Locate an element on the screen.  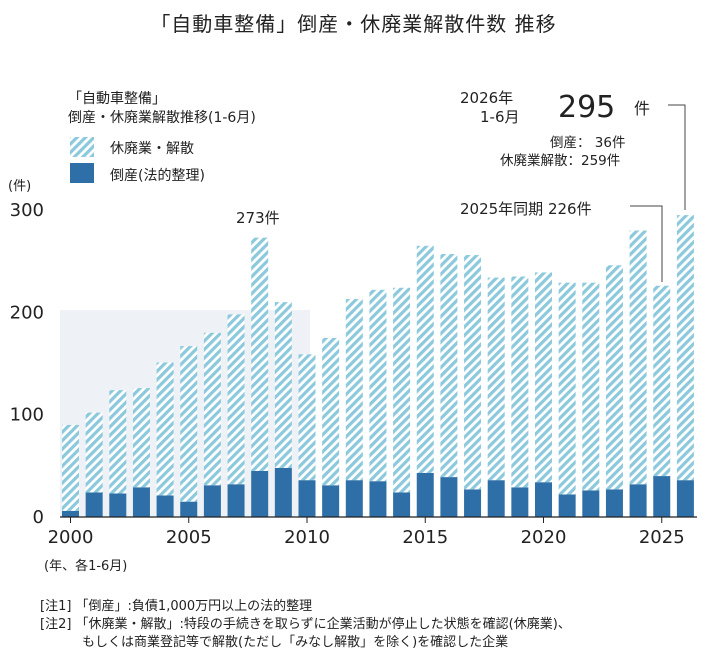
bar-closure-2016 is located at coordinates (449, 366).